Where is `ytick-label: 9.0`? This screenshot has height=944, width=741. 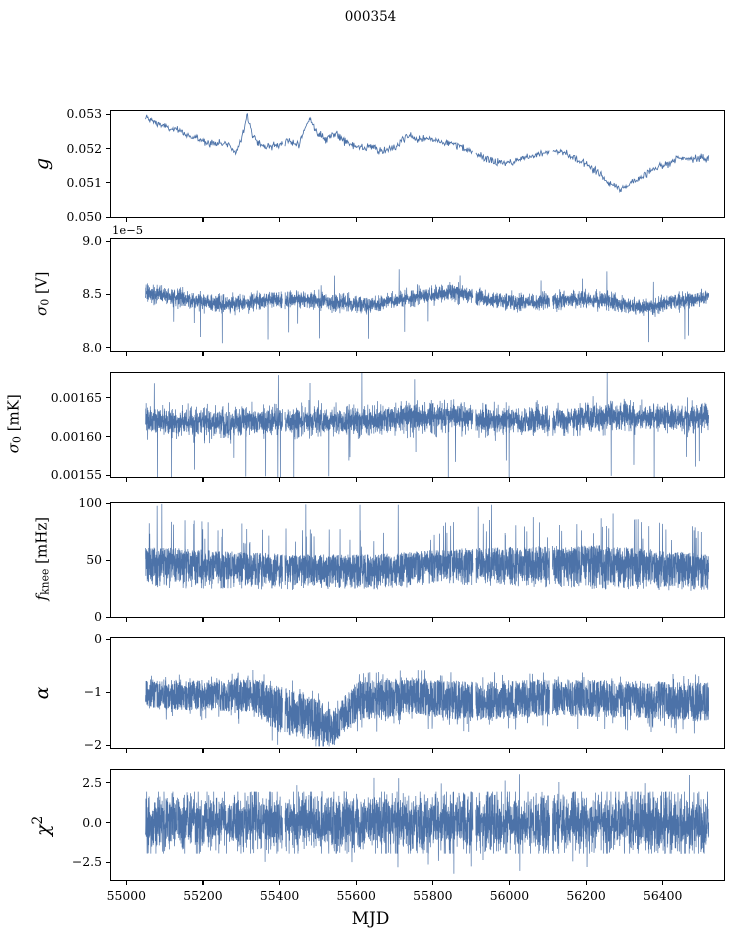
ytick-label: 9.0 is located at coordinates (92, 241).